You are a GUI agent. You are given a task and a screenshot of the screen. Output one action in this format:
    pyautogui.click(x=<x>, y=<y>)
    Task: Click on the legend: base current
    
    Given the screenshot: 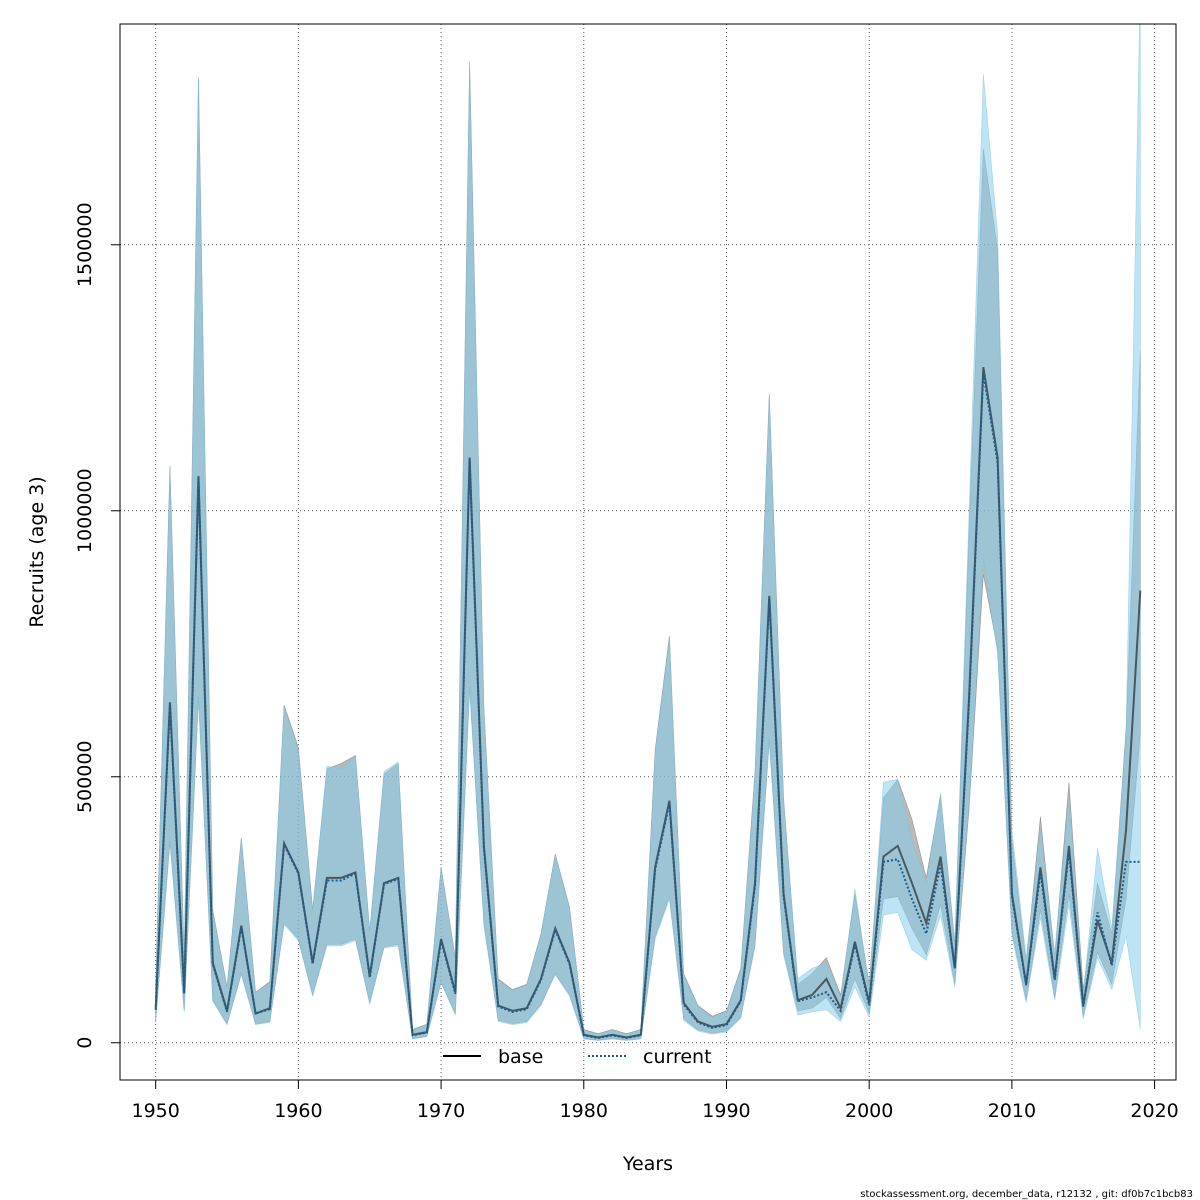 What is the action you would take?
    pyautogui.click(x=577, y=1057)
    